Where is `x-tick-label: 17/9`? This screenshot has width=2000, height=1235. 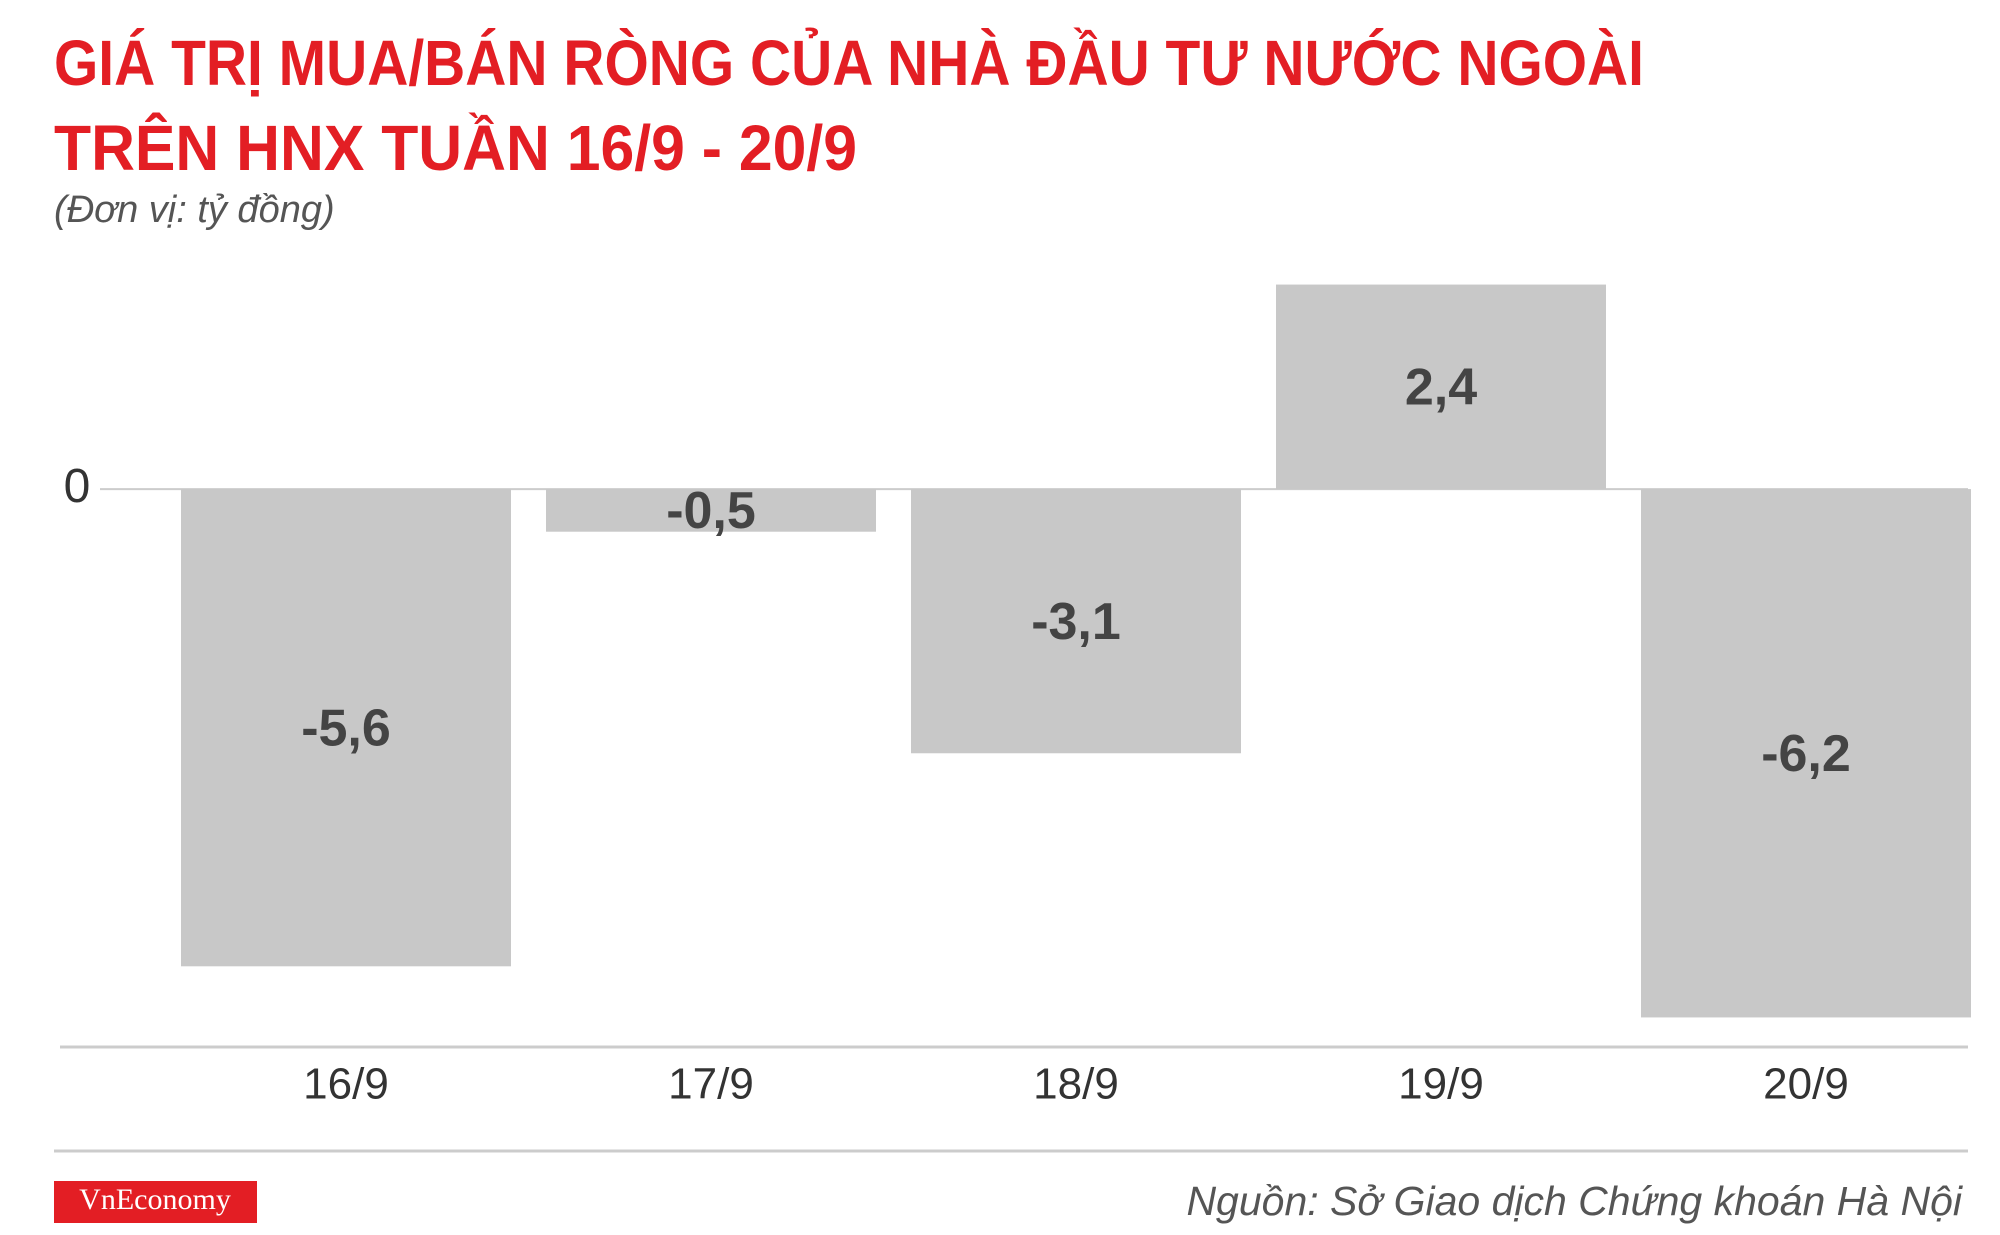 x-tick-label: 17/9 is located at coordinates (711, 1084).